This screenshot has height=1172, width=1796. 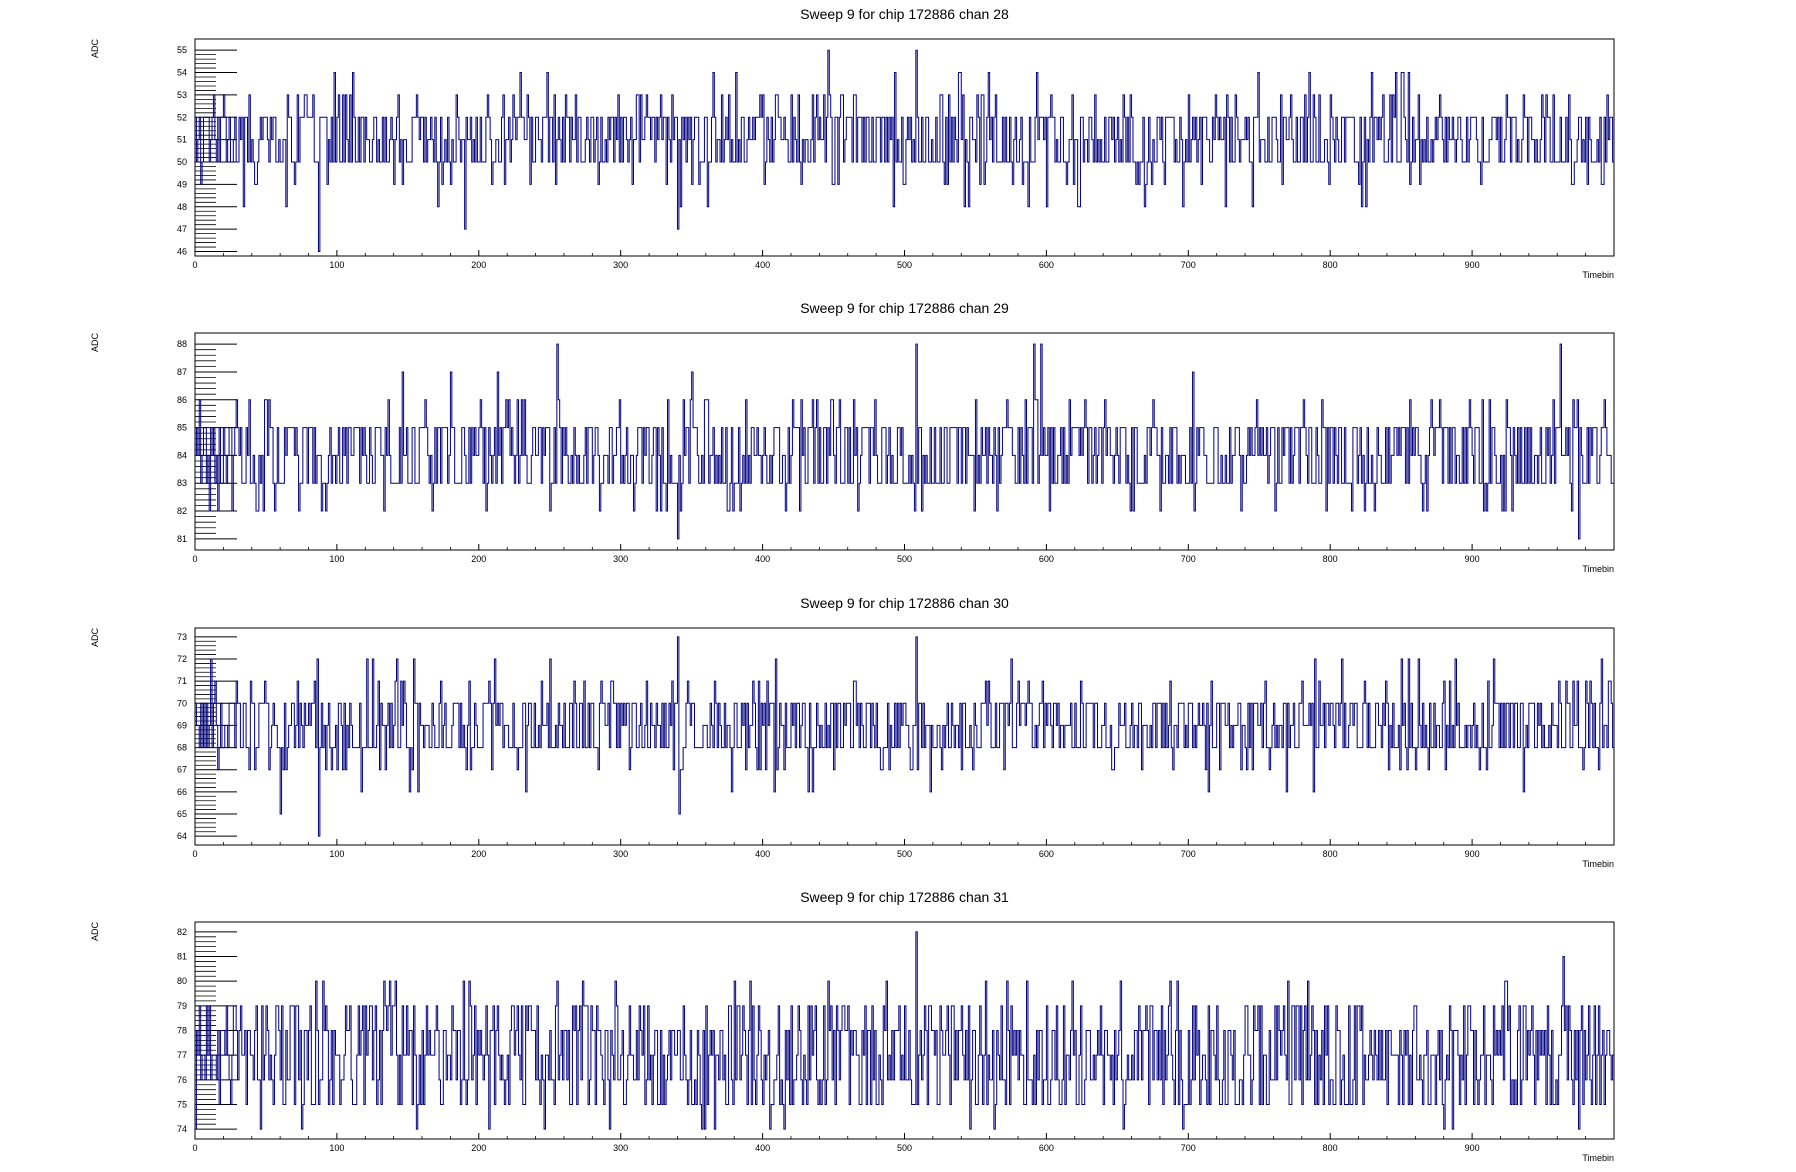 What do you see at coordinates (182, 428) in the screenshot?
I see `y-tick-label: 85` at bounding box center [182, 428].